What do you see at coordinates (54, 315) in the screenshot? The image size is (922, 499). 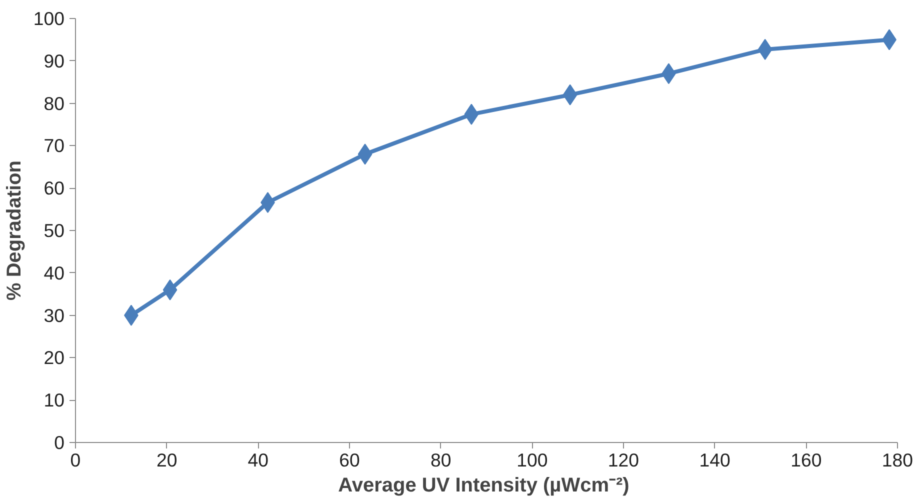 I see `y-tick-label: 30` at bounding box center [54, 315].